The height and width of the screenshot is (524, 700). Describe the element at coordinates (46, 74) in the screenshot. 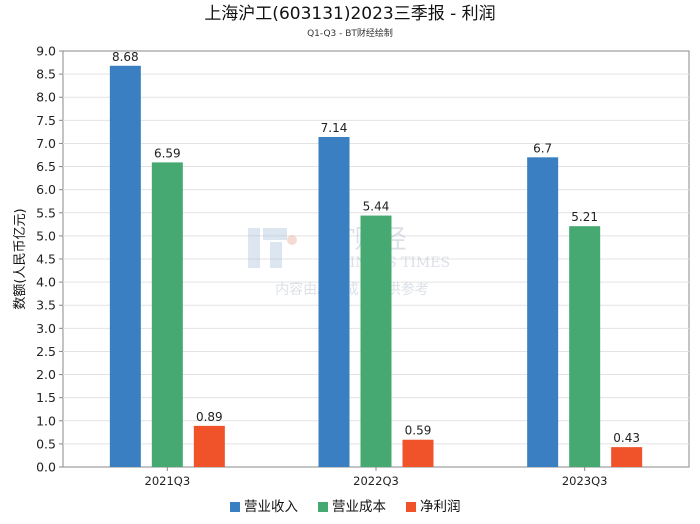

I see `y-tick-label: 8.5` at that location.